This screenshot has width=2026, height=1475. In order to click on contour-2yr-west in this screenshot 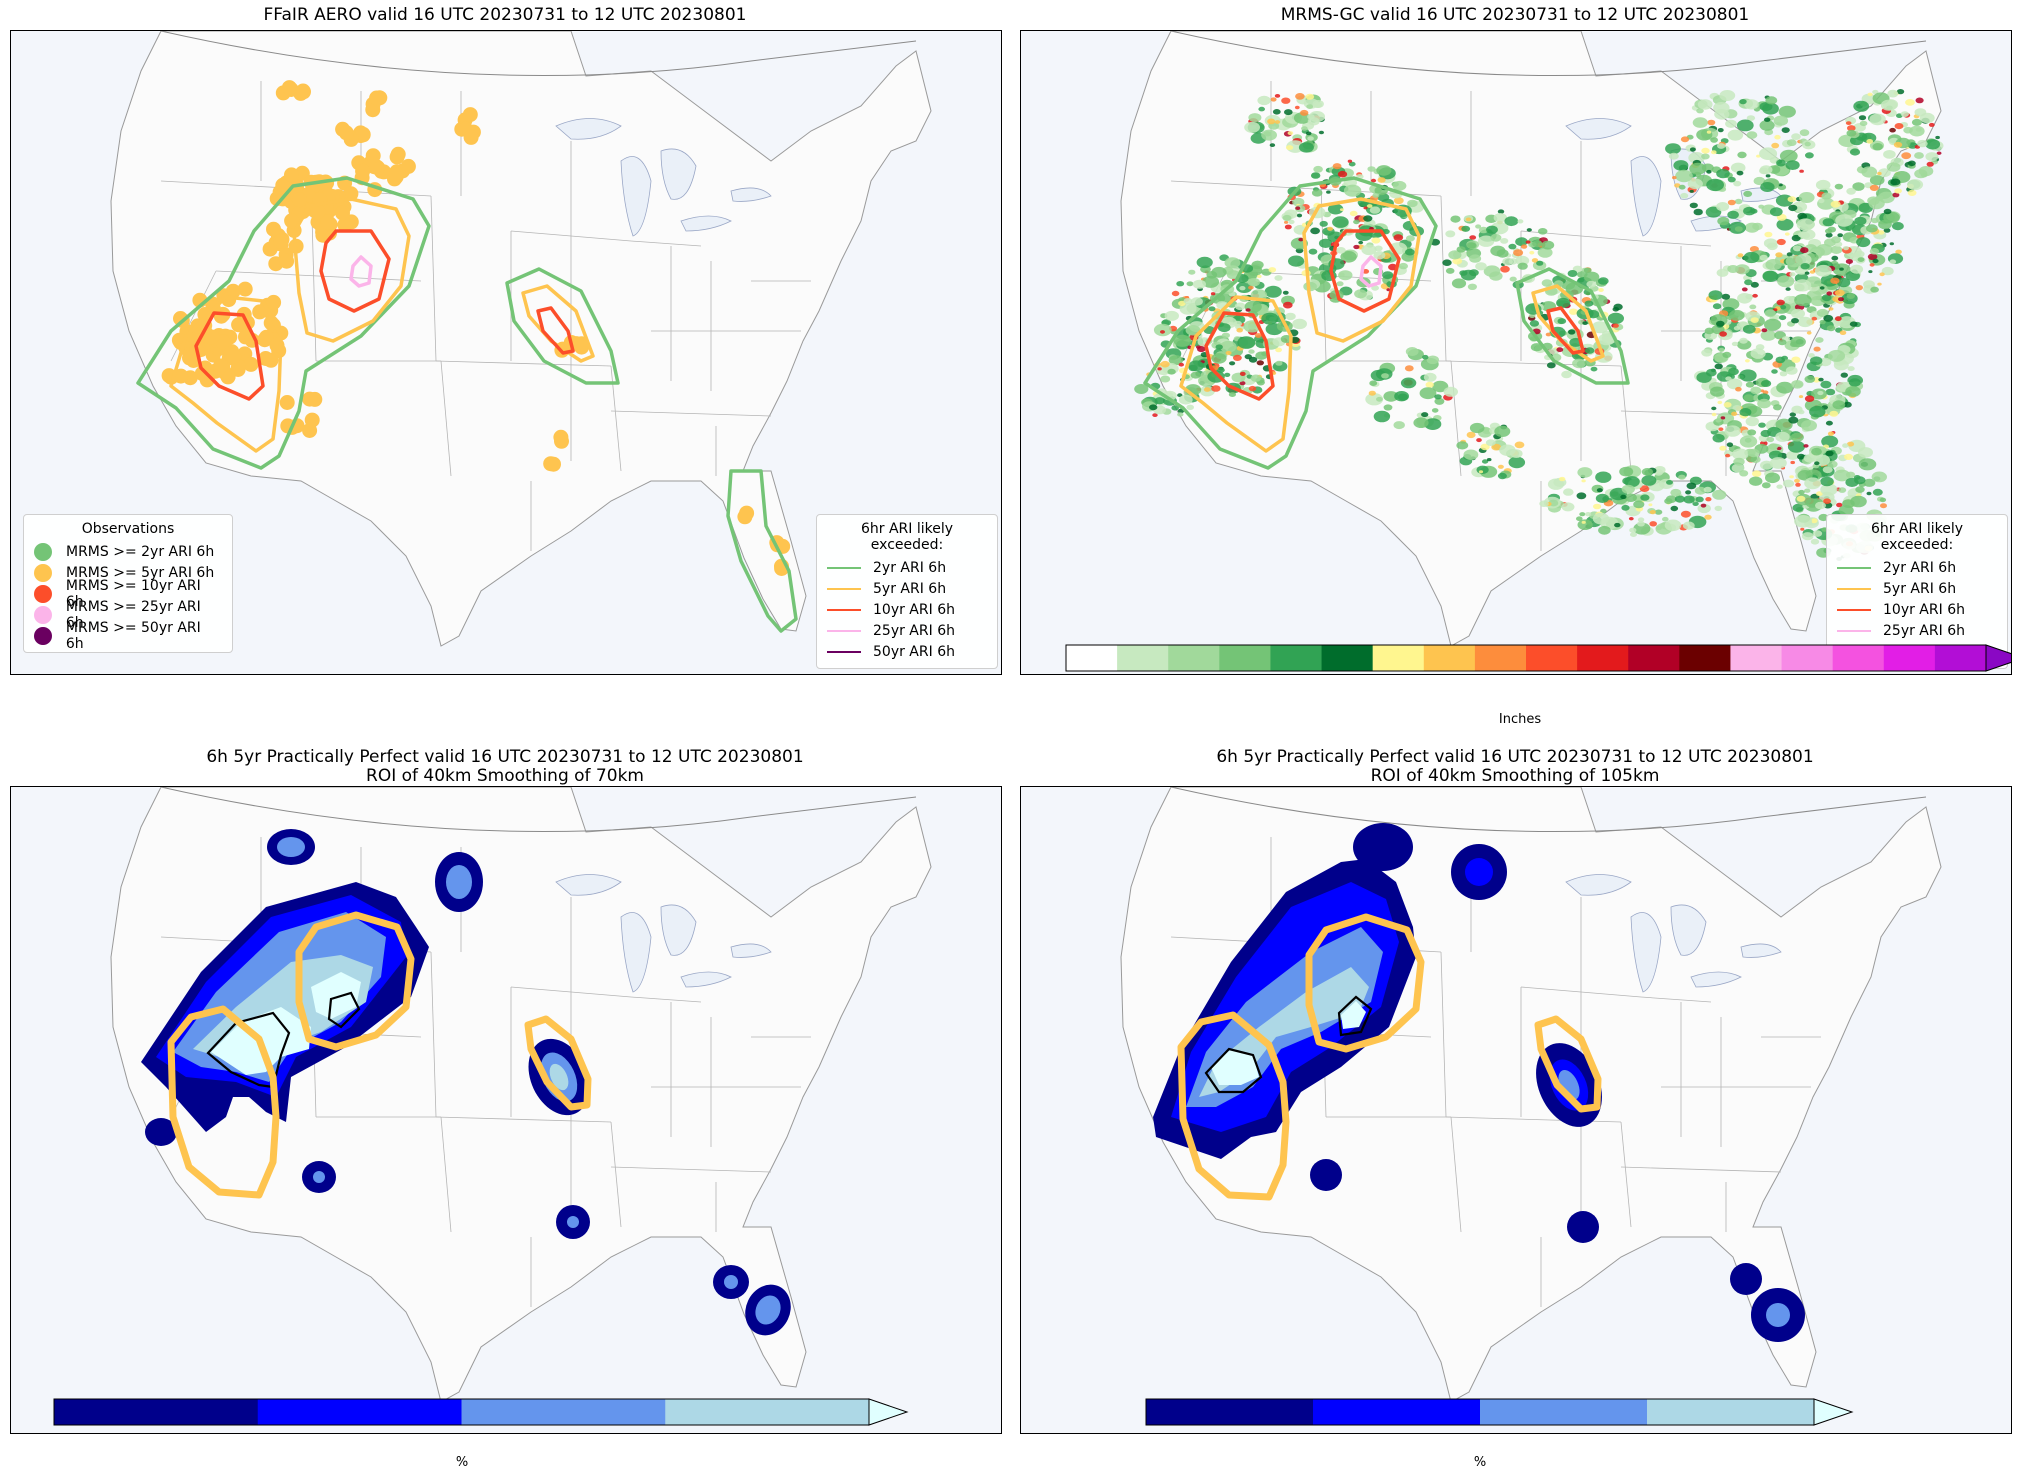, I will do `click(1290, 323)`.